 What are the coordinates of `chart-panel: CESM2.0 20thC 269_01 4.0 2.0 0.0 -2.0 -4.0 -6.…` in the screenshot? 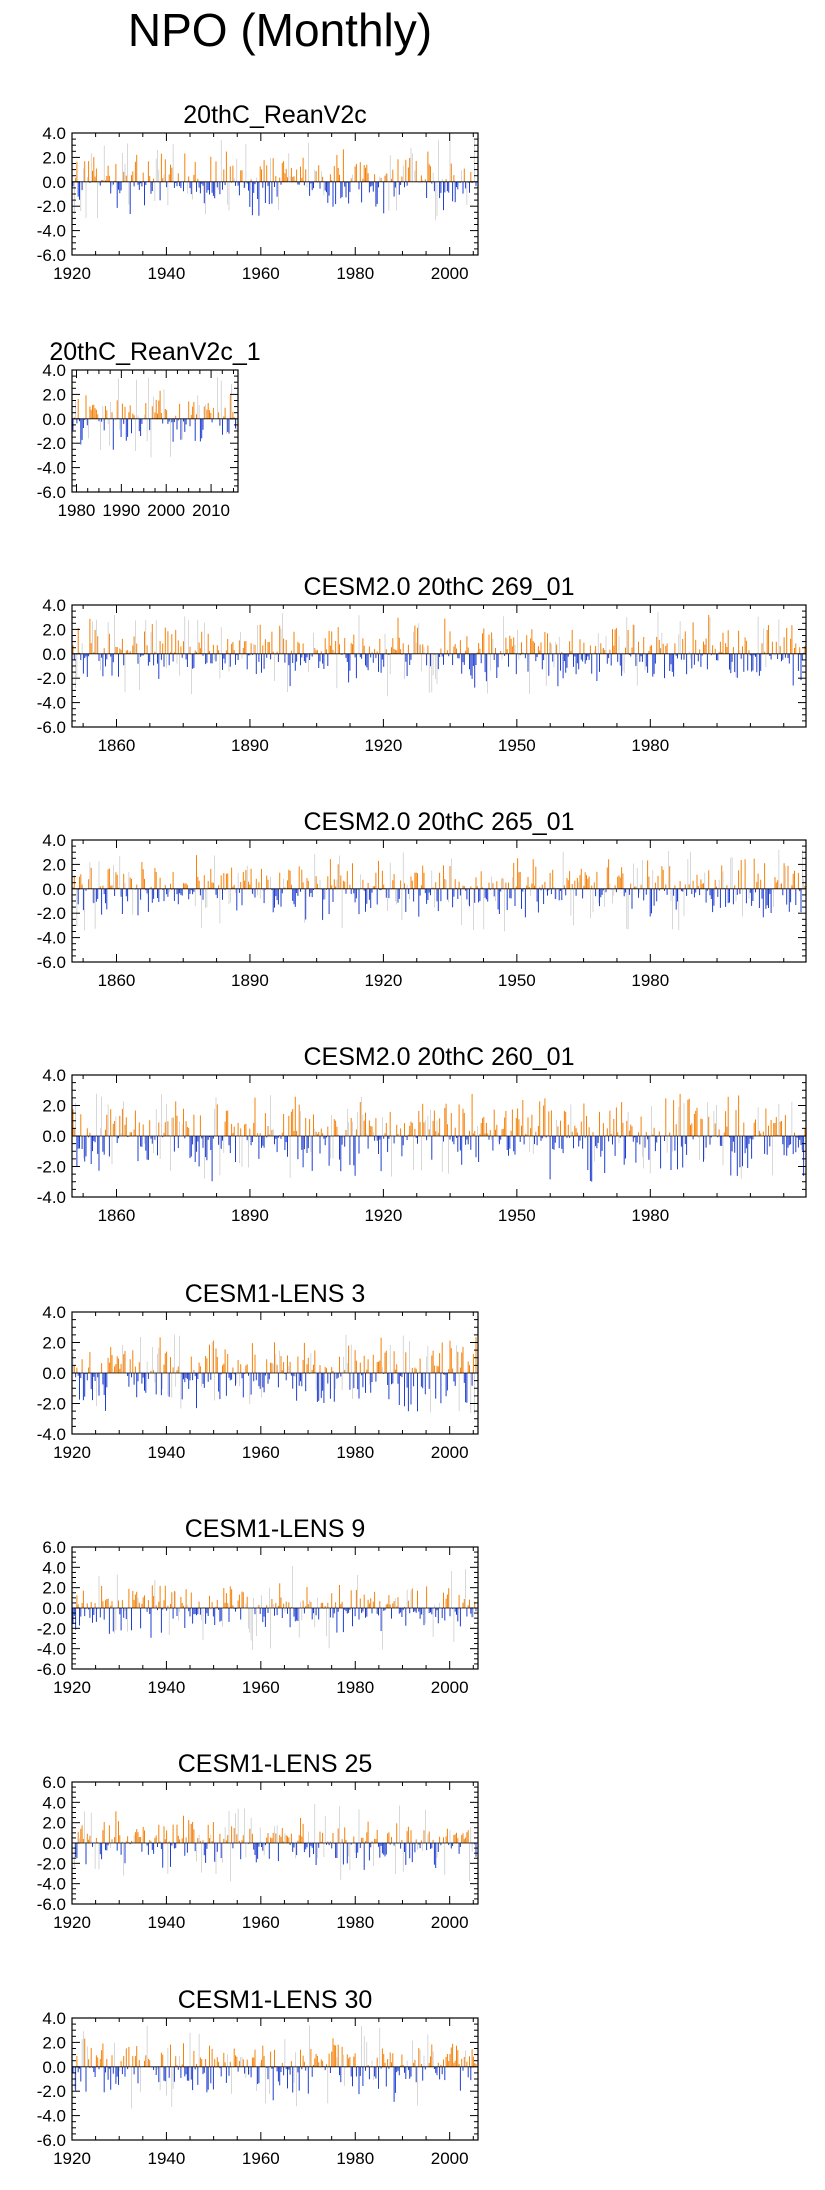 It's located at (422, 664).